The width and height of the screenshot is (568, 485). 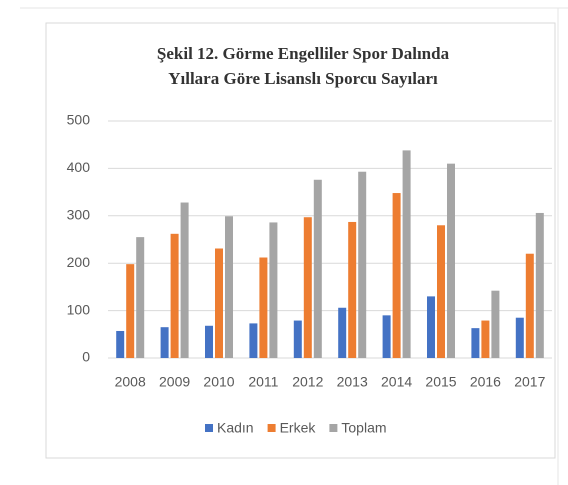 I want to click on chart-title: Şekil 12. Görme Engelliler Spor Dalında, so click(x=303, y=53).